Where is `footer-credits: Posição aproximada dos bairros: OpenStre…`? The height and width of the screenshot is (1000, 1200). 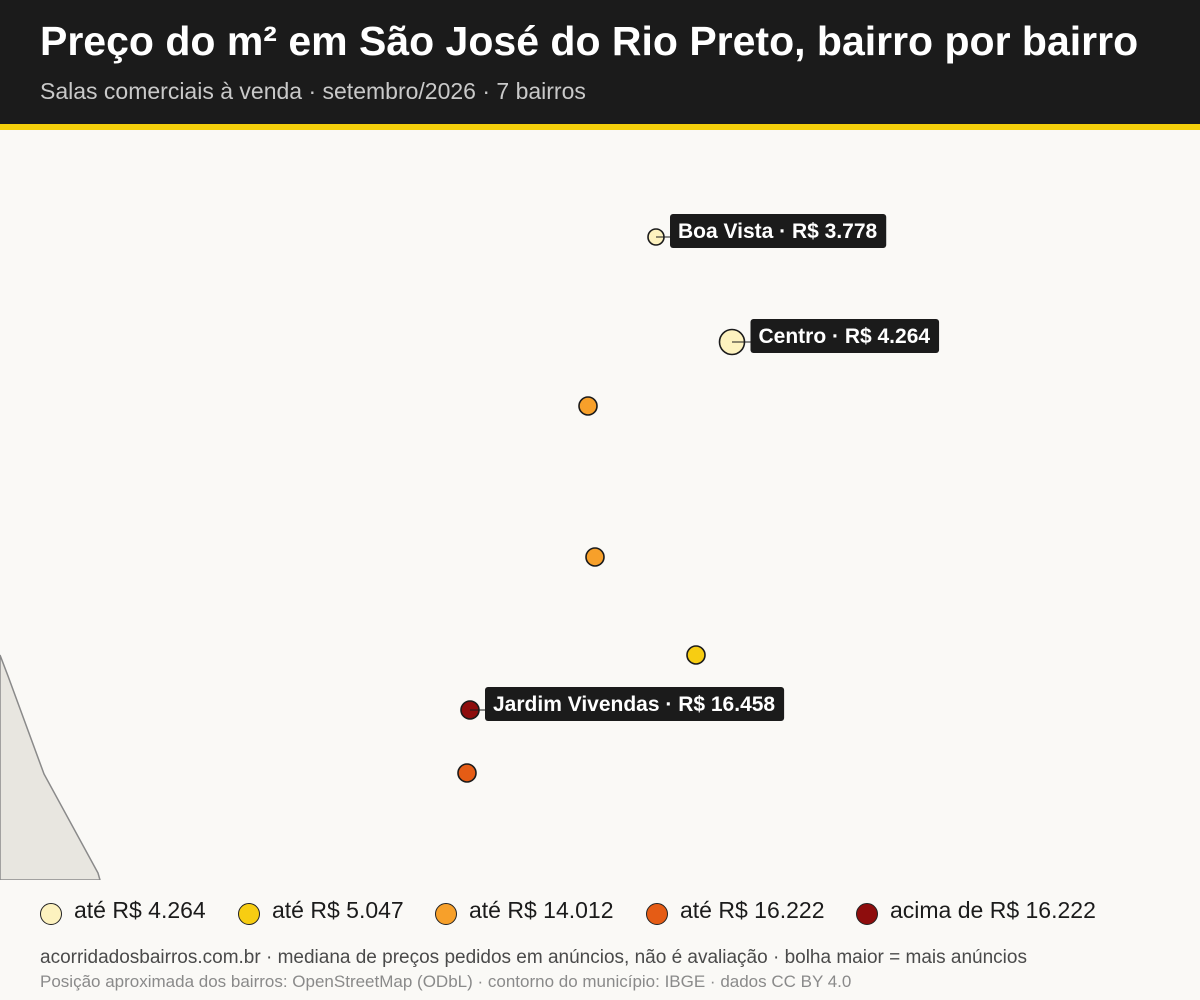 footer-credits: Posição aproximada dos bairros: OpenStre… is located at coordinates (446, 981).